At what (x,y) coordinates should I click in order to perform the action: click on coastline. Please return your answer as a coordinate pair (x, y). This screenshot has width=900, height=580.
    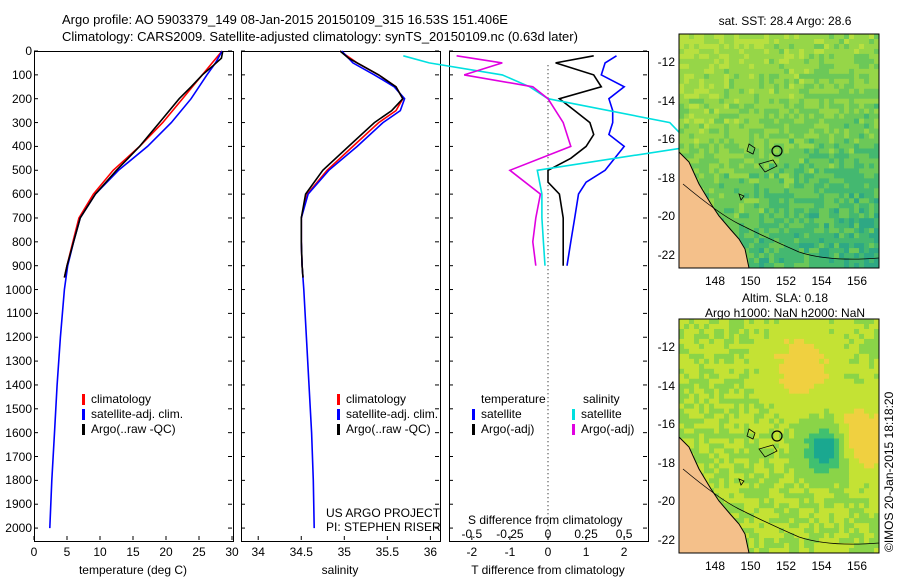
    Looking at the image, I should click on (714, 495).